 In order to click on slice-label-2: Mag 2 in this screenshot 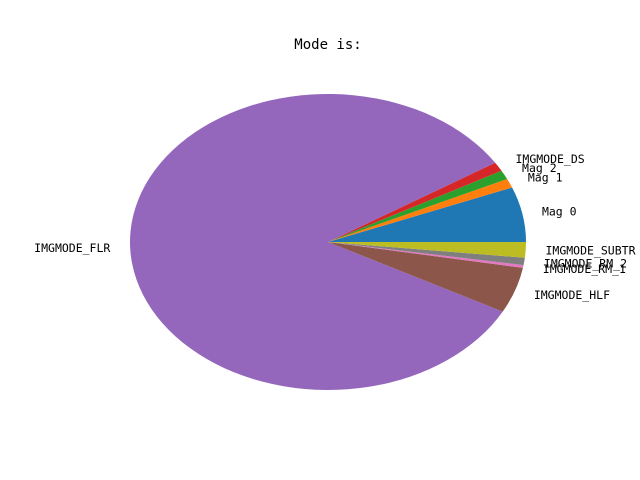, I will do `click(539, 168)`.